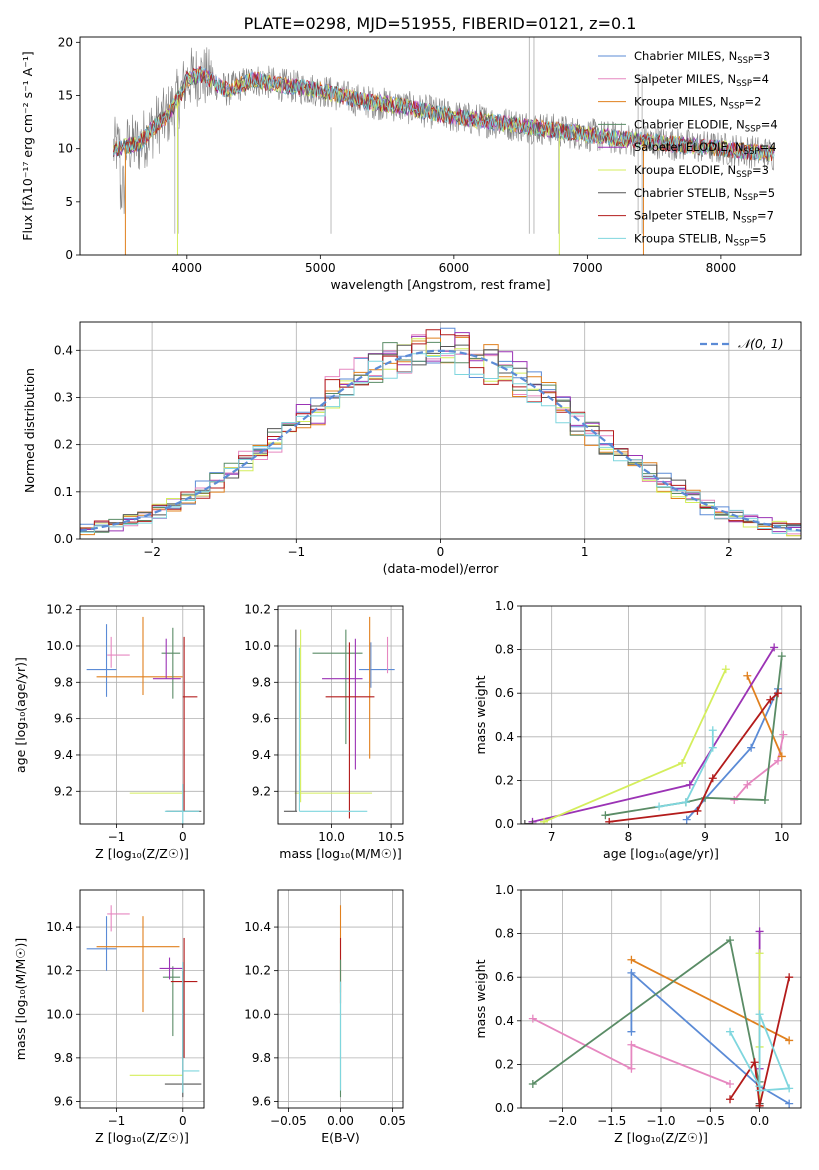  Describe the element at coordinates (681, 102) in the screenshot. I see `legend-label: Kroupa MILES, N` at that location.